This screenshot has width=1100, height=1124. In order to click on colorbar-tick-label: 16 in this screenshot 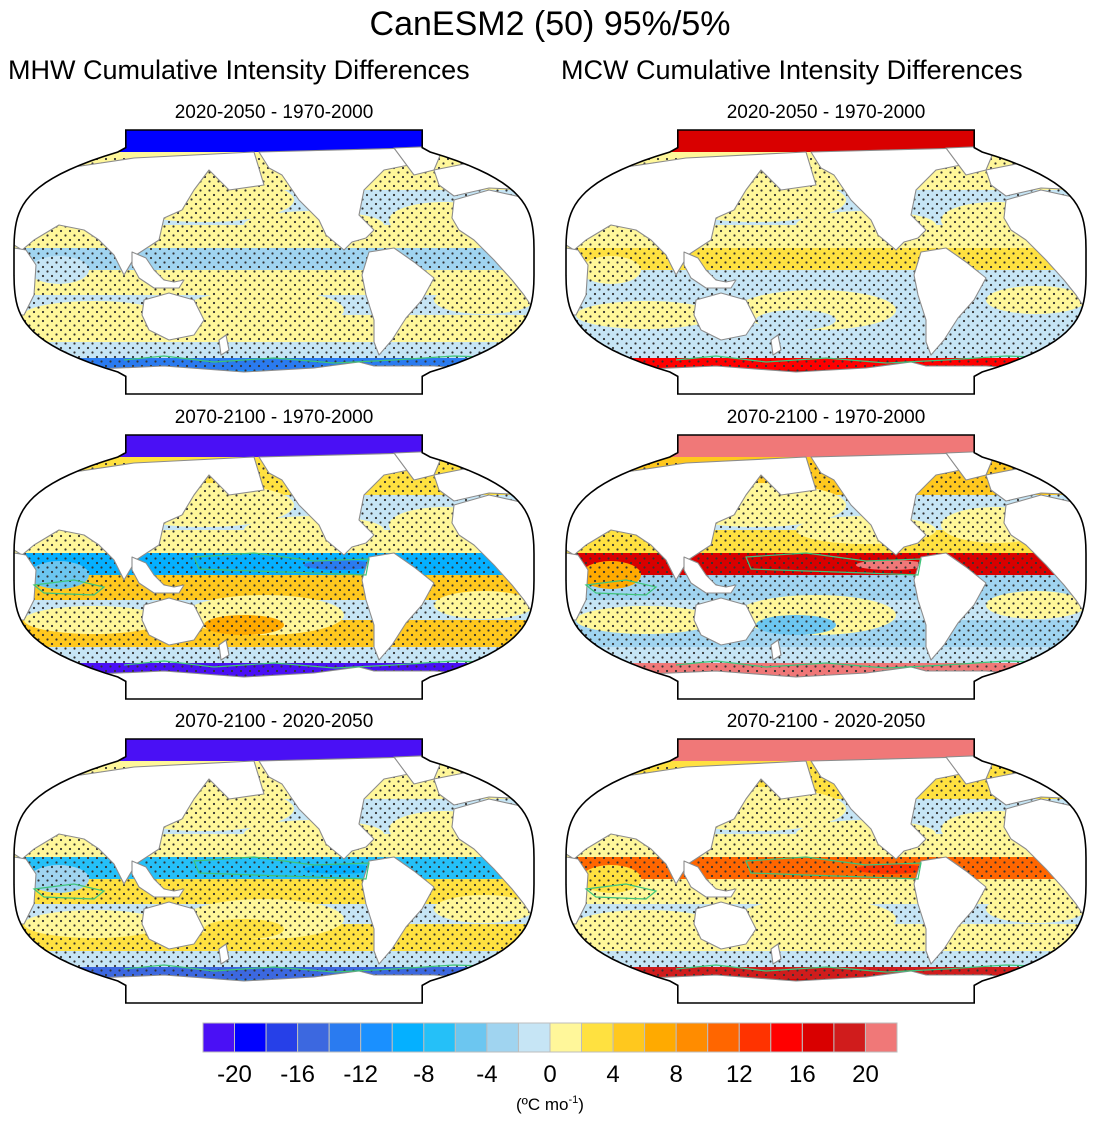, I will do `click(802, 1074)`.